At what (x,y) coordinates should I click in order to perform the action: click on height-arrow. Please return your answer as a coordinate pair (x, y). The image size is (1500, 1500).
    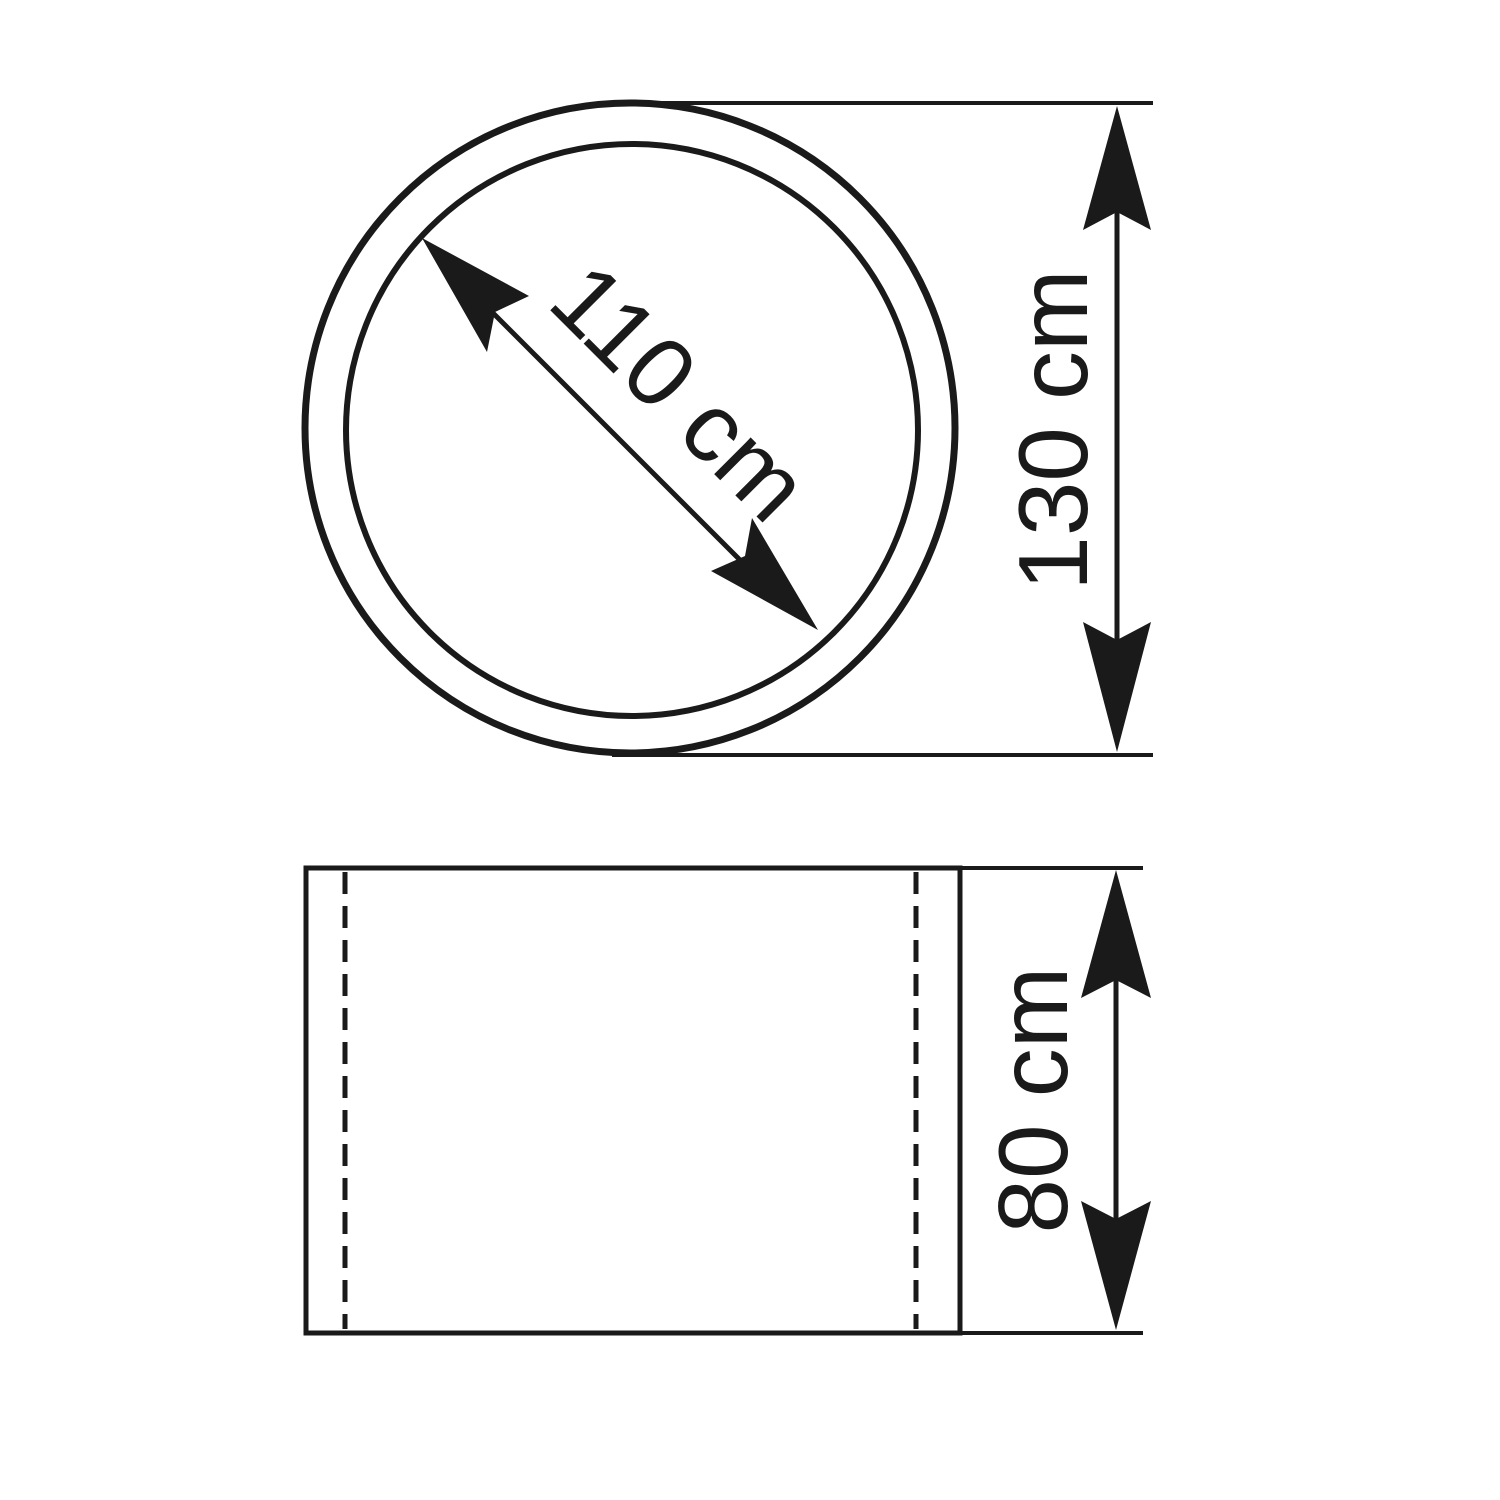
    Looking at the image, I should click on (1116, 1100).